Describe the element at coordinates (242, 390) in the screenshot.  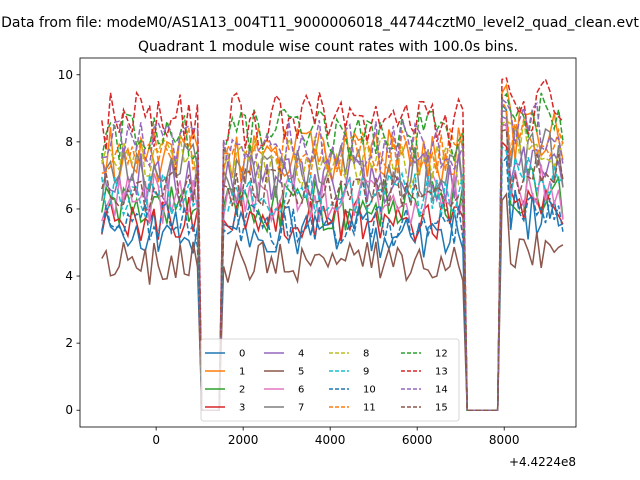
I see `legend-label-2: 2` at that location.